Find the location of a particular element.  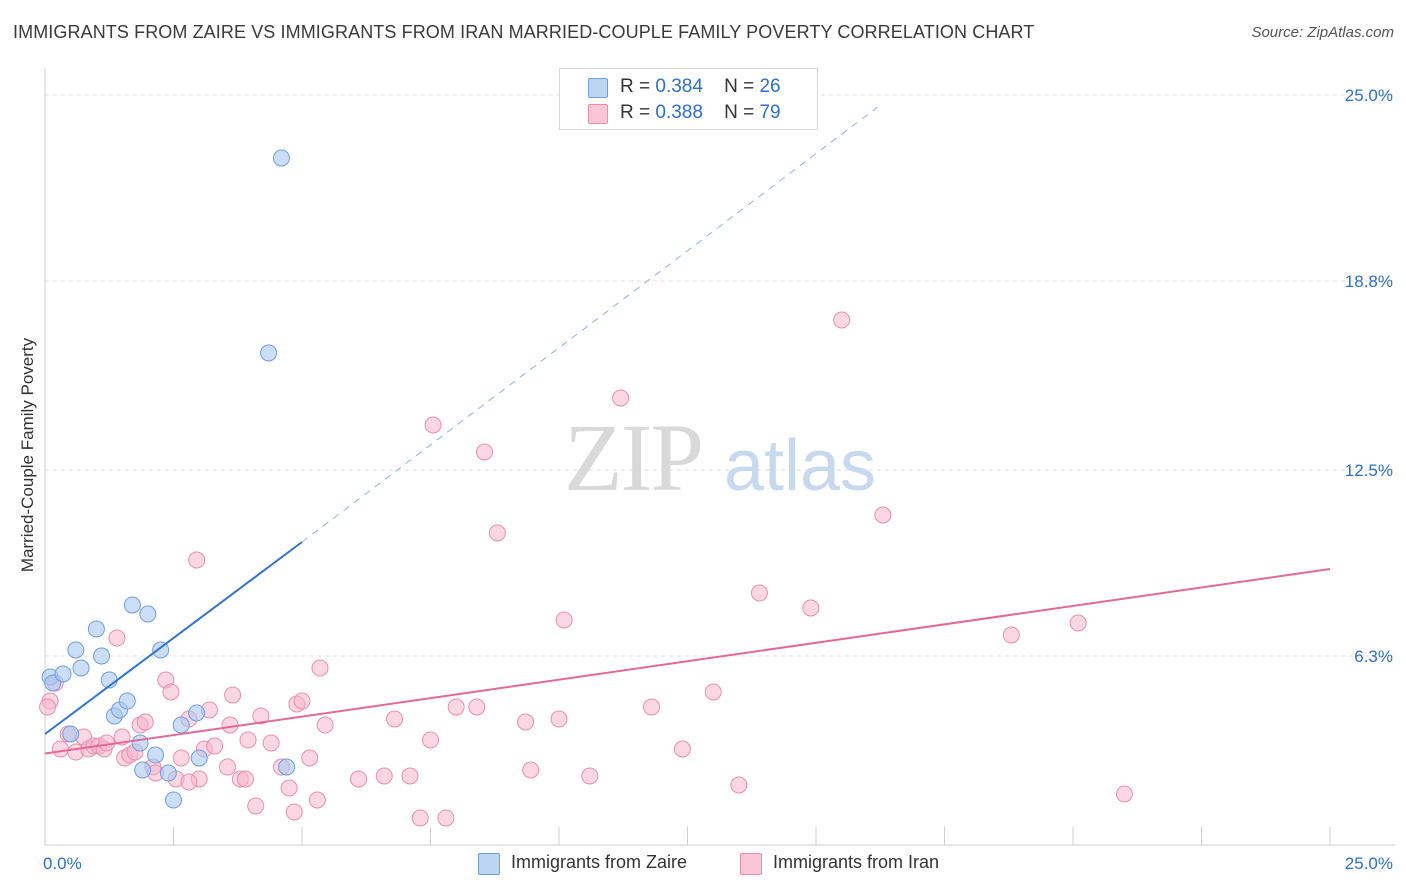

x-tick-label: 25.0% is located at coordinates (1369, 863).